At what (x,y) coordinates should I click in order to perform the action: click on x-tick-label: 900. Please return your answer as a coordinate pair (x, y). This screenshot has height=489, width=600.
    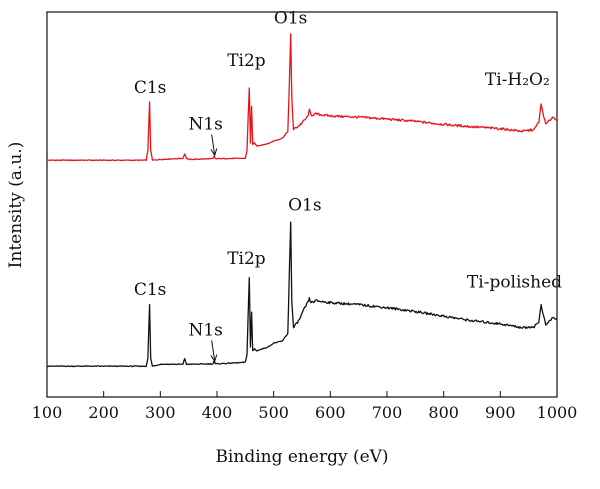
    Looking at the image, I should click on (500, 412).